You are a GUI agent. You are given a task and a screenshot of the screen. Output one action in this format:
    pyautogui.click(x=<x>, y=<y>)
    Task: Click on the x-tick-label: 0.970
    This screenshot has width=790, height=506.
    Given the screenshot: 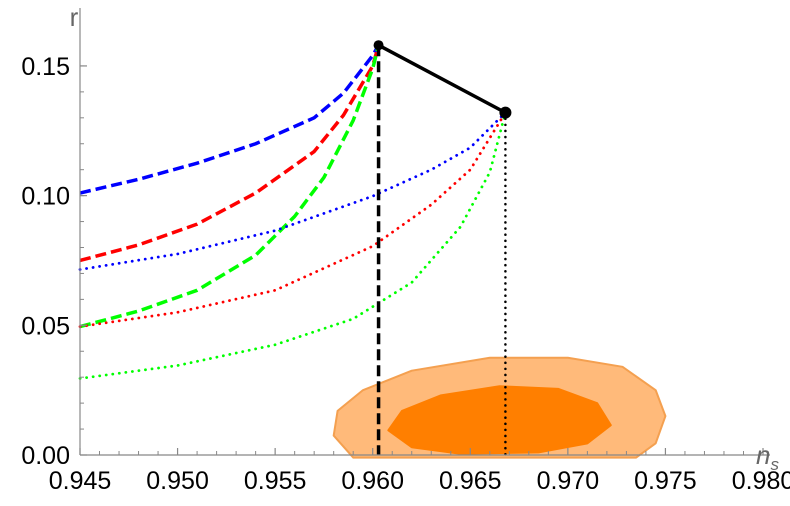 What is the action you would take?
    pyautogui.click(x=568, y=481)
    